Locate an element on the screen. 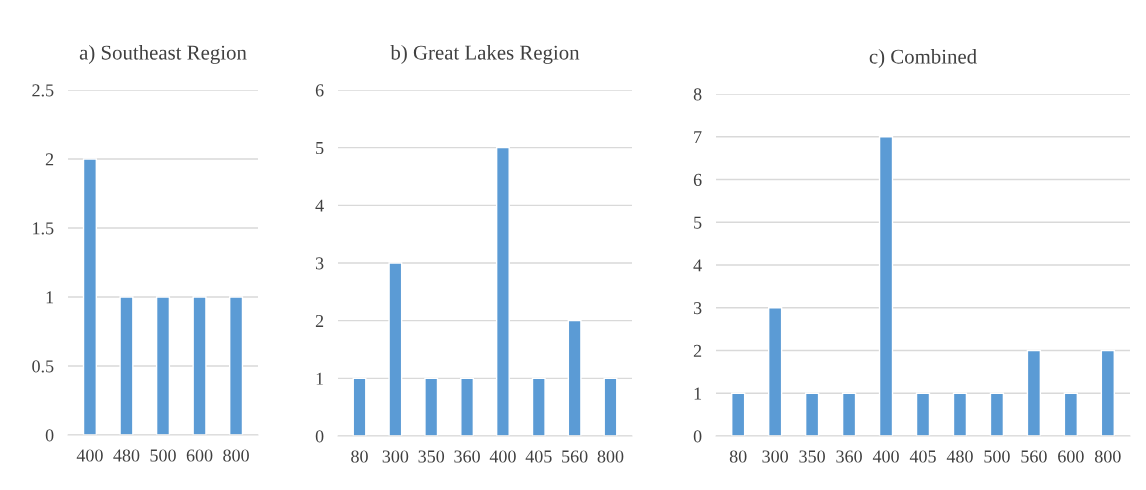 The width and height of the screenshot is (1146, 490). y-tick-label: 0.5 is located at coordinates (43, 366).